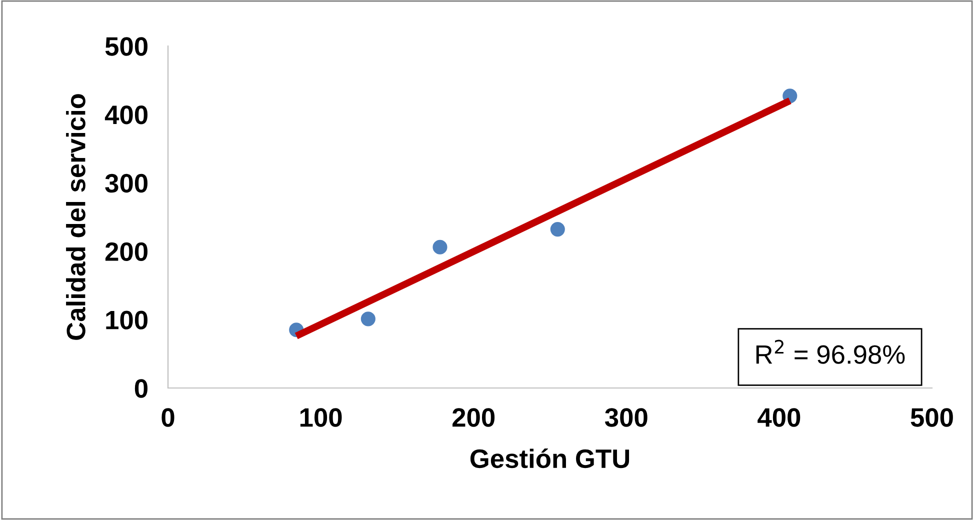  I want to click on x-tick-label: 300, so click(626, 417).